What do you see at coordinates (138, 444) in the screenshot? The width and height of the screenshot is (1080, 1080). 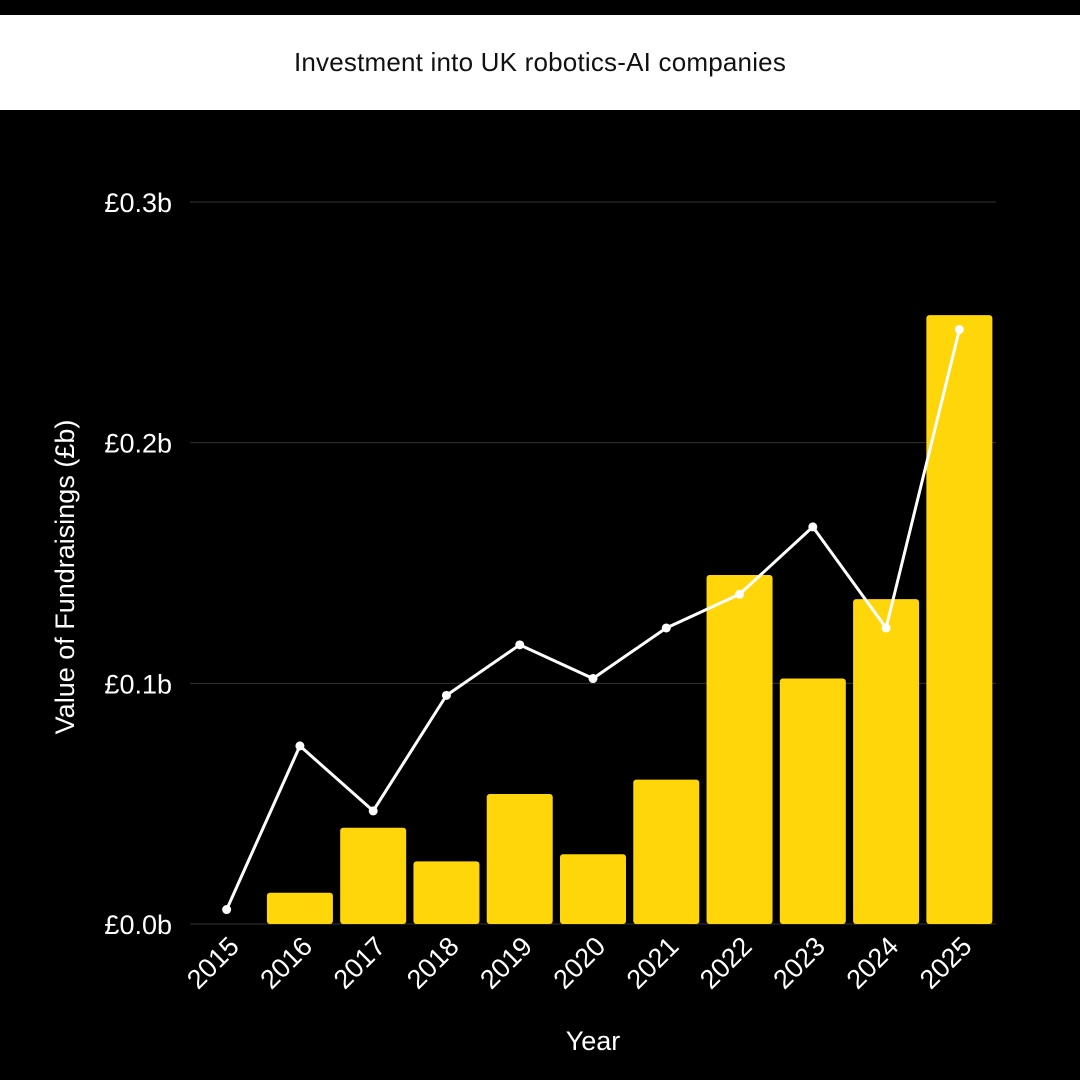 I see `y-tick-label: £0.2b` at bounding box center [138, 444].